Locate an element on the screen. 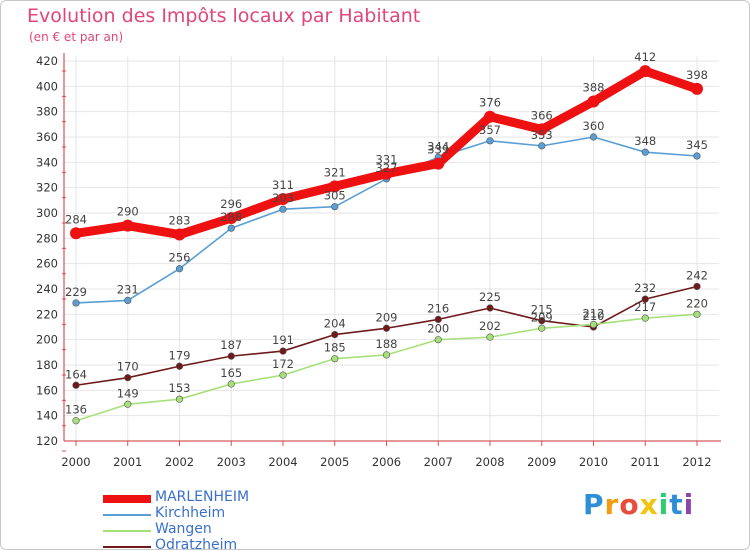 Image resolution: width=750 pixels, height=550 pixels. data-label: 231 is located at coordinates (128, 289).